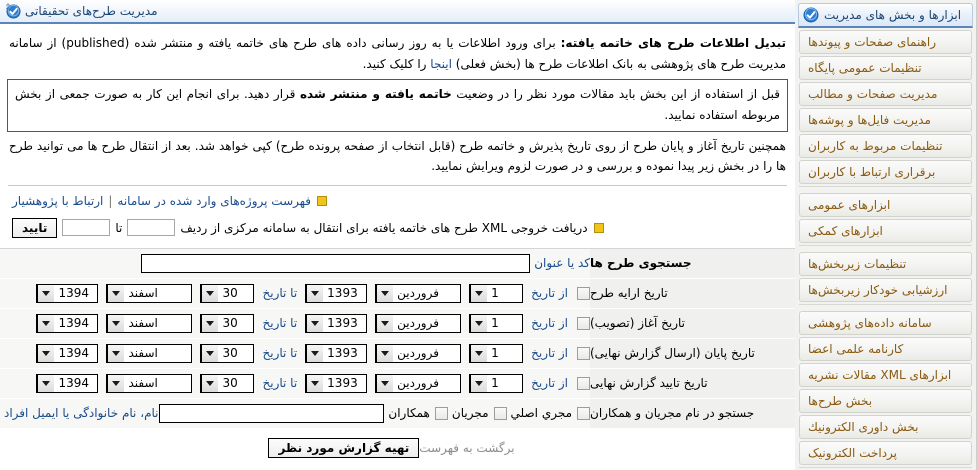 This screenshot has width=977, height=470. What do you see at coordinates (344, 447) in the screenshot?
I see `generate-report-button: تهیه گزارش مورد نظر` at bounding box center [344, 447].